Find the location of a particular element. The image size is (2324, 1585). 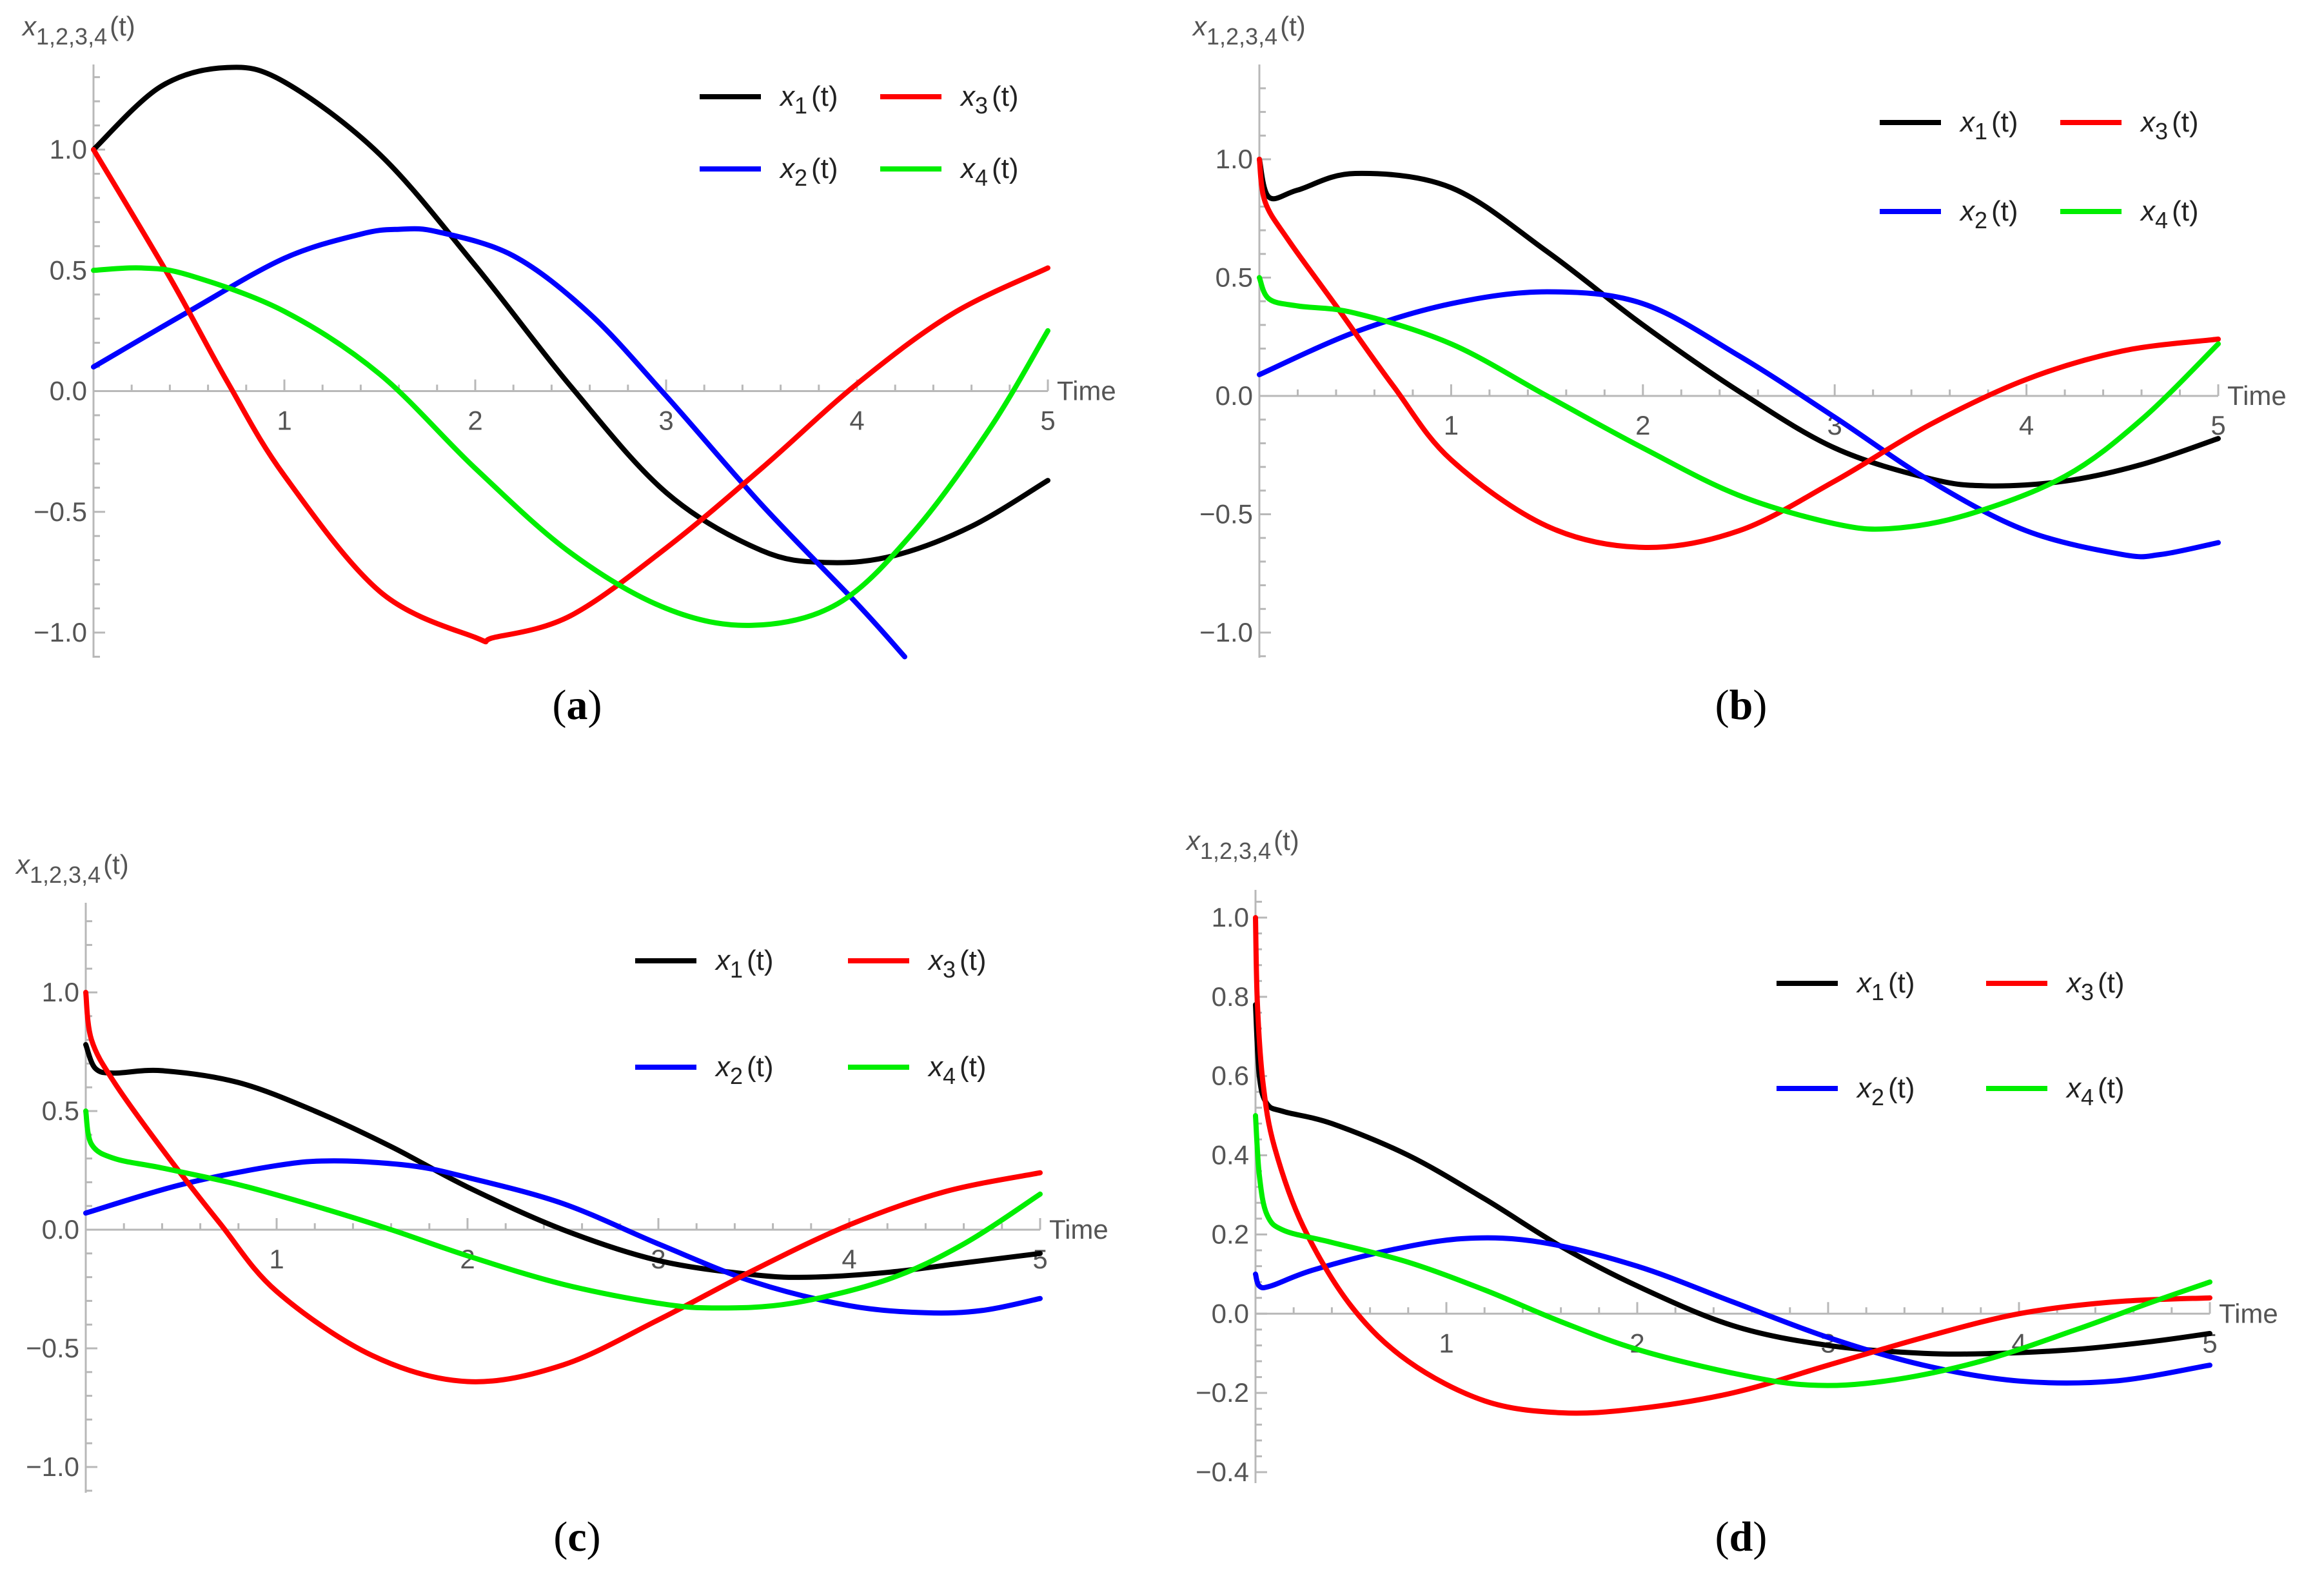

y-tick-label: 0.8 is located at coordinates (1231, 997).